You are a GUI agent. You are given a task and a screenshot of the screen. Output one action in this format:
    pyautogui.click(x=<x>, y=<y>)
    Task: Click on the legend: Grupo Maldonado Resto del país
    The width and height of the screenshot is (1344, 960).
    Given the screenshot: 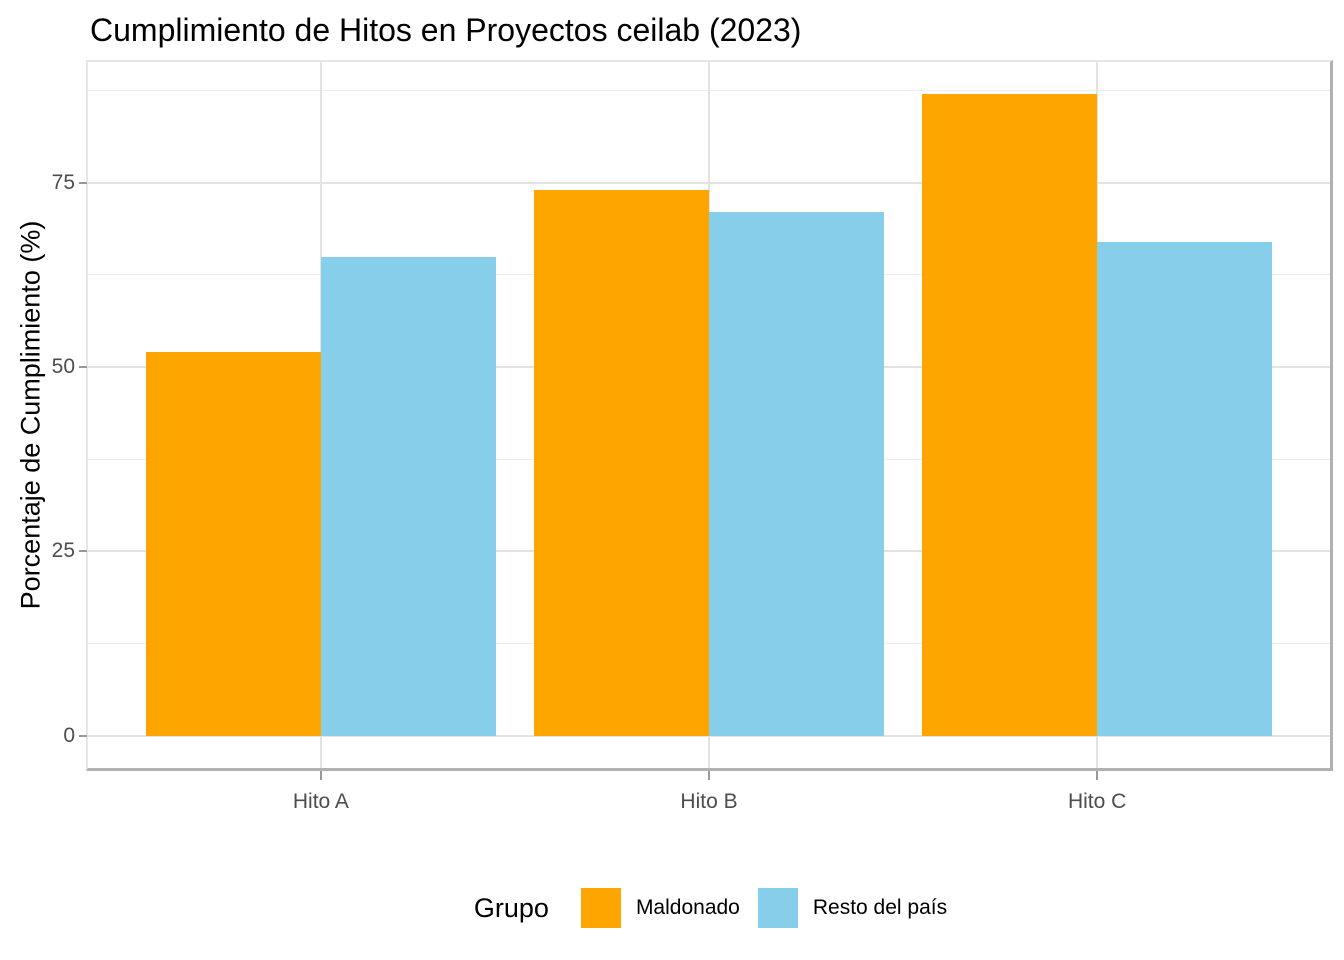 What is the action you would take?
    pyautogui.click(x=710, y=908)
    